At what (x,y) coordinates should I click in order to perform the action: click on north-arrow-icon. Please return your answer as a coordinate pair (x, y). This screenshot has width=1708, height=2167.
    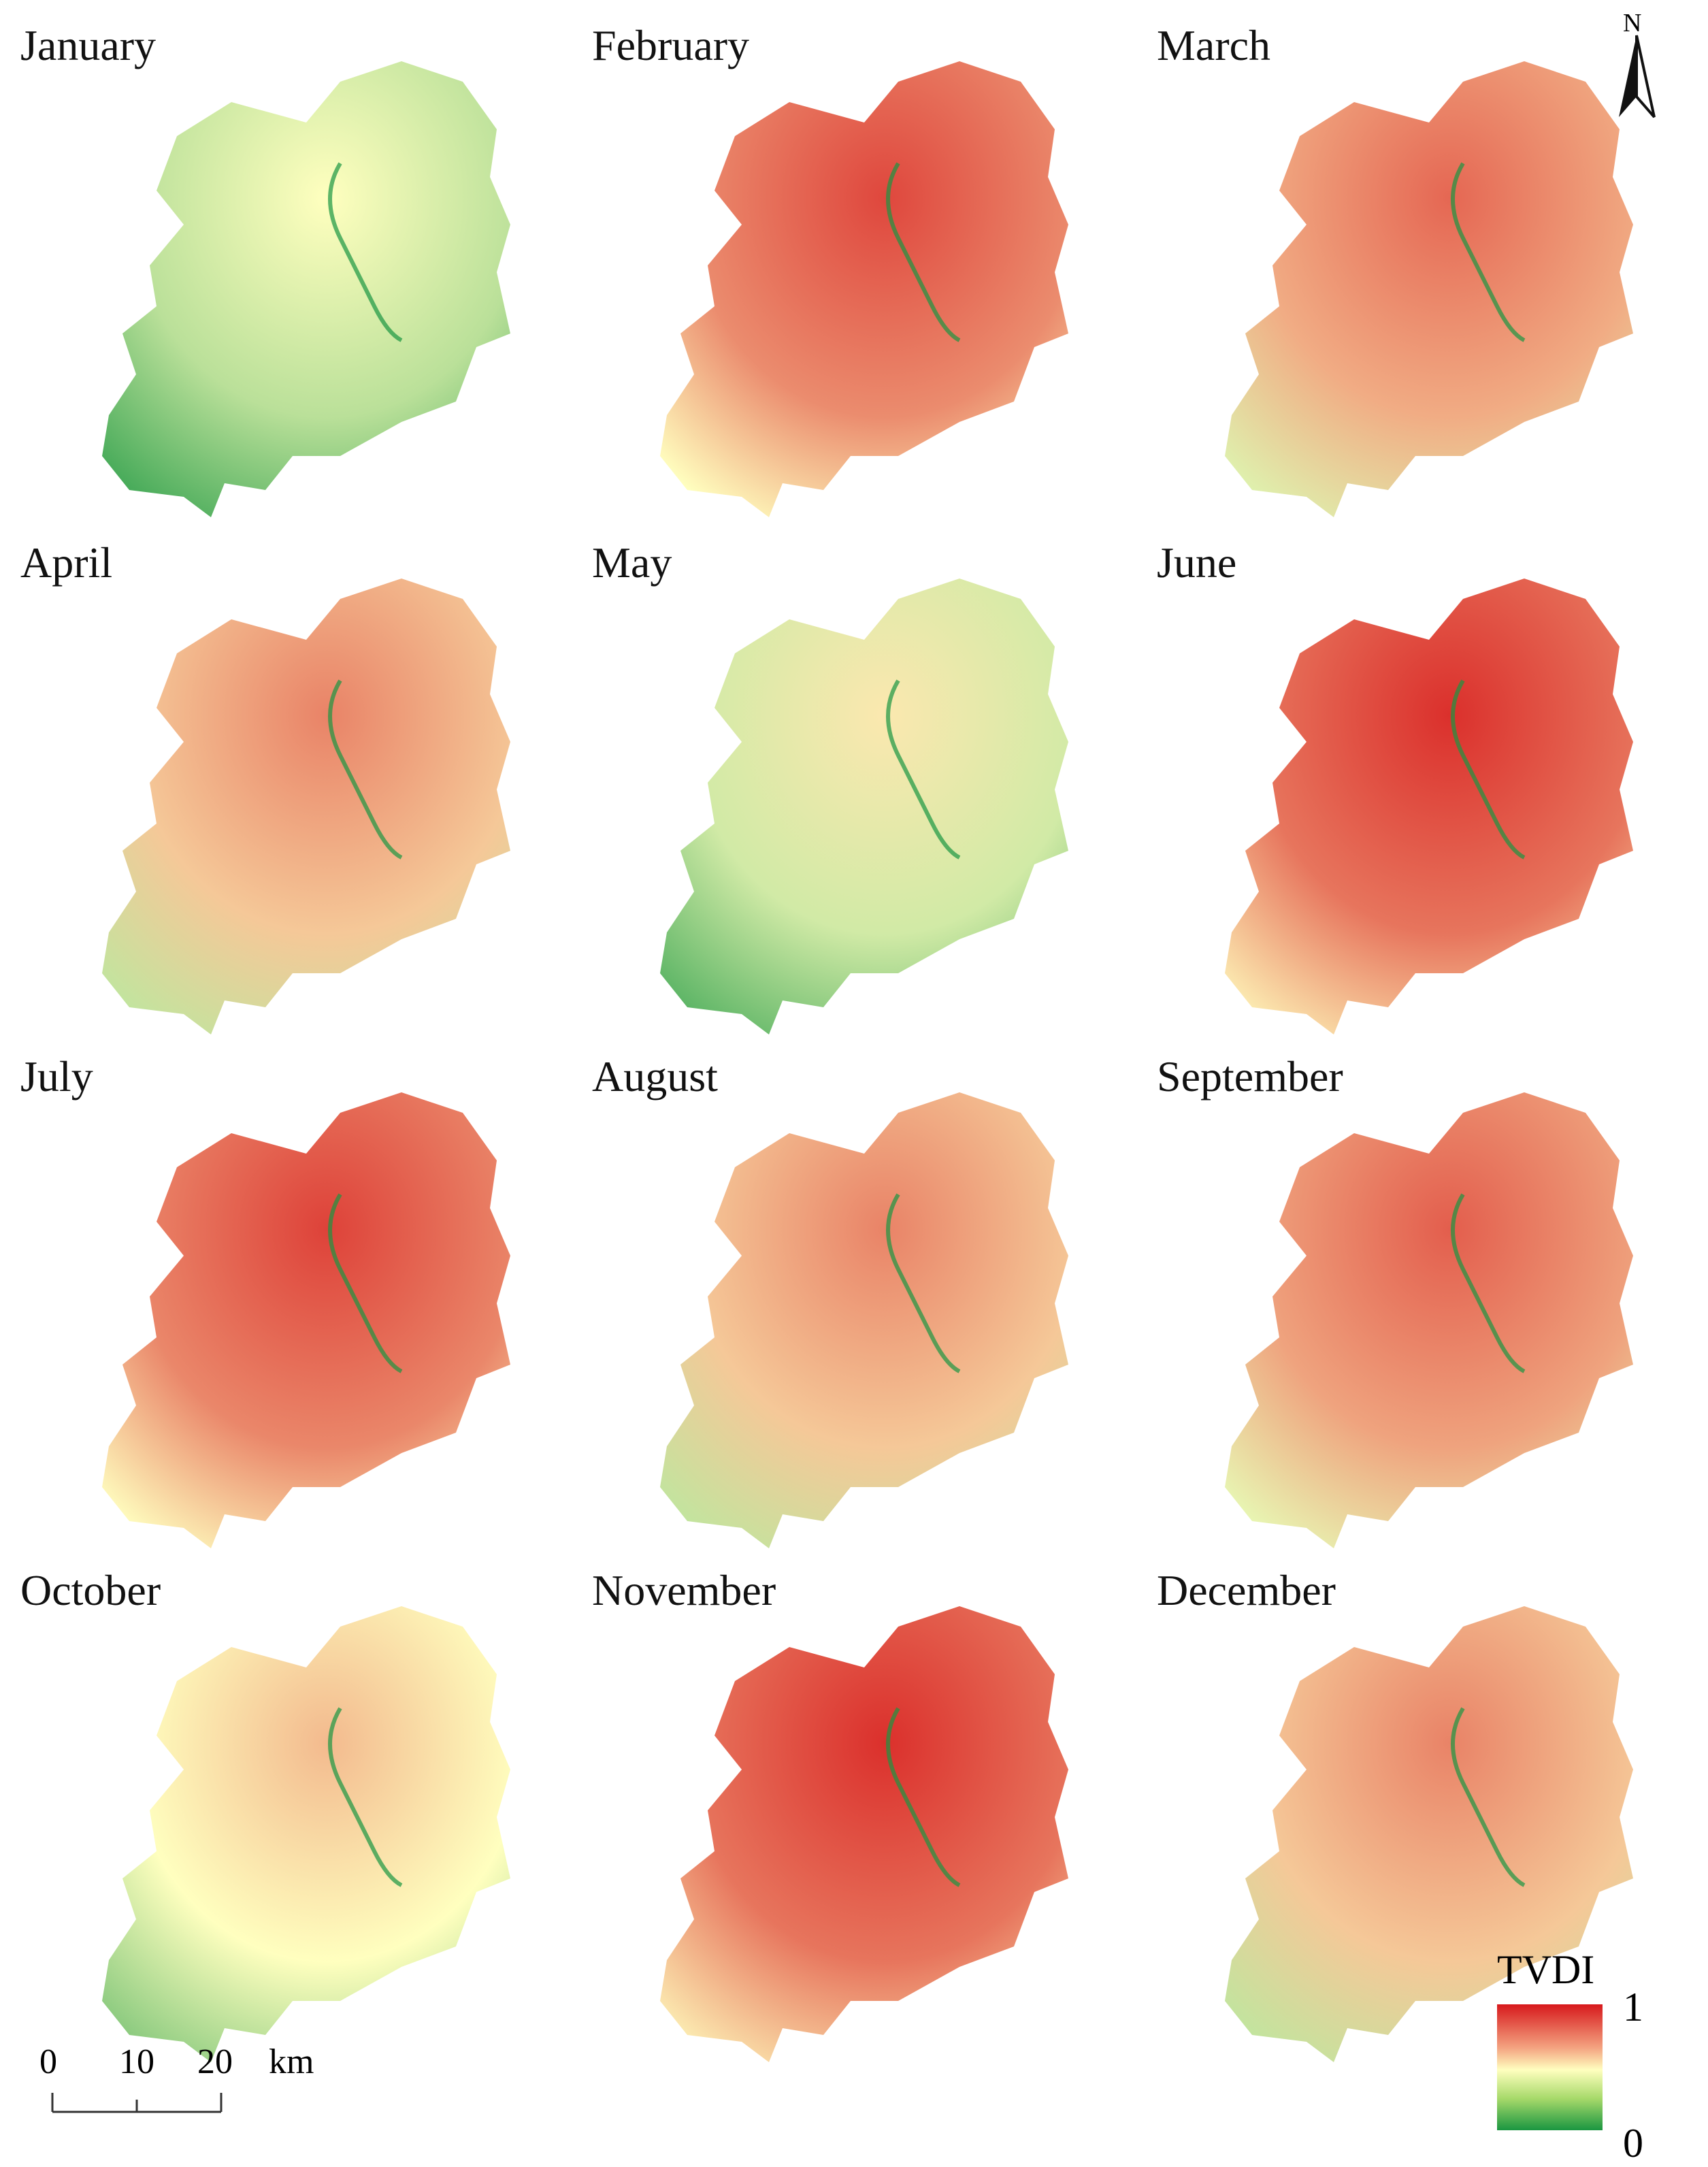
    Looking at the image, I should click on (1637, 76).